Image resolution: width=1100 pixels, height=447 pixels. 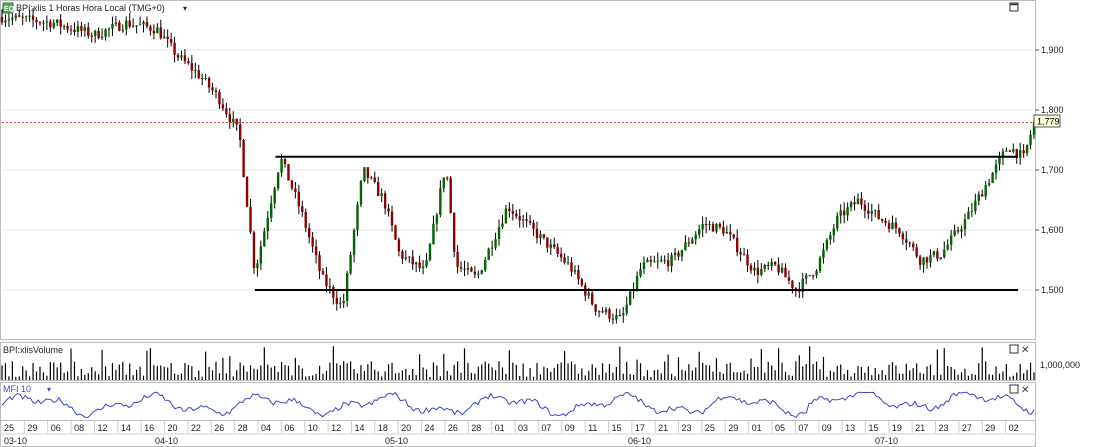 I want to click on mfi-close-icon: ✕, so click(x=1025, y=390).